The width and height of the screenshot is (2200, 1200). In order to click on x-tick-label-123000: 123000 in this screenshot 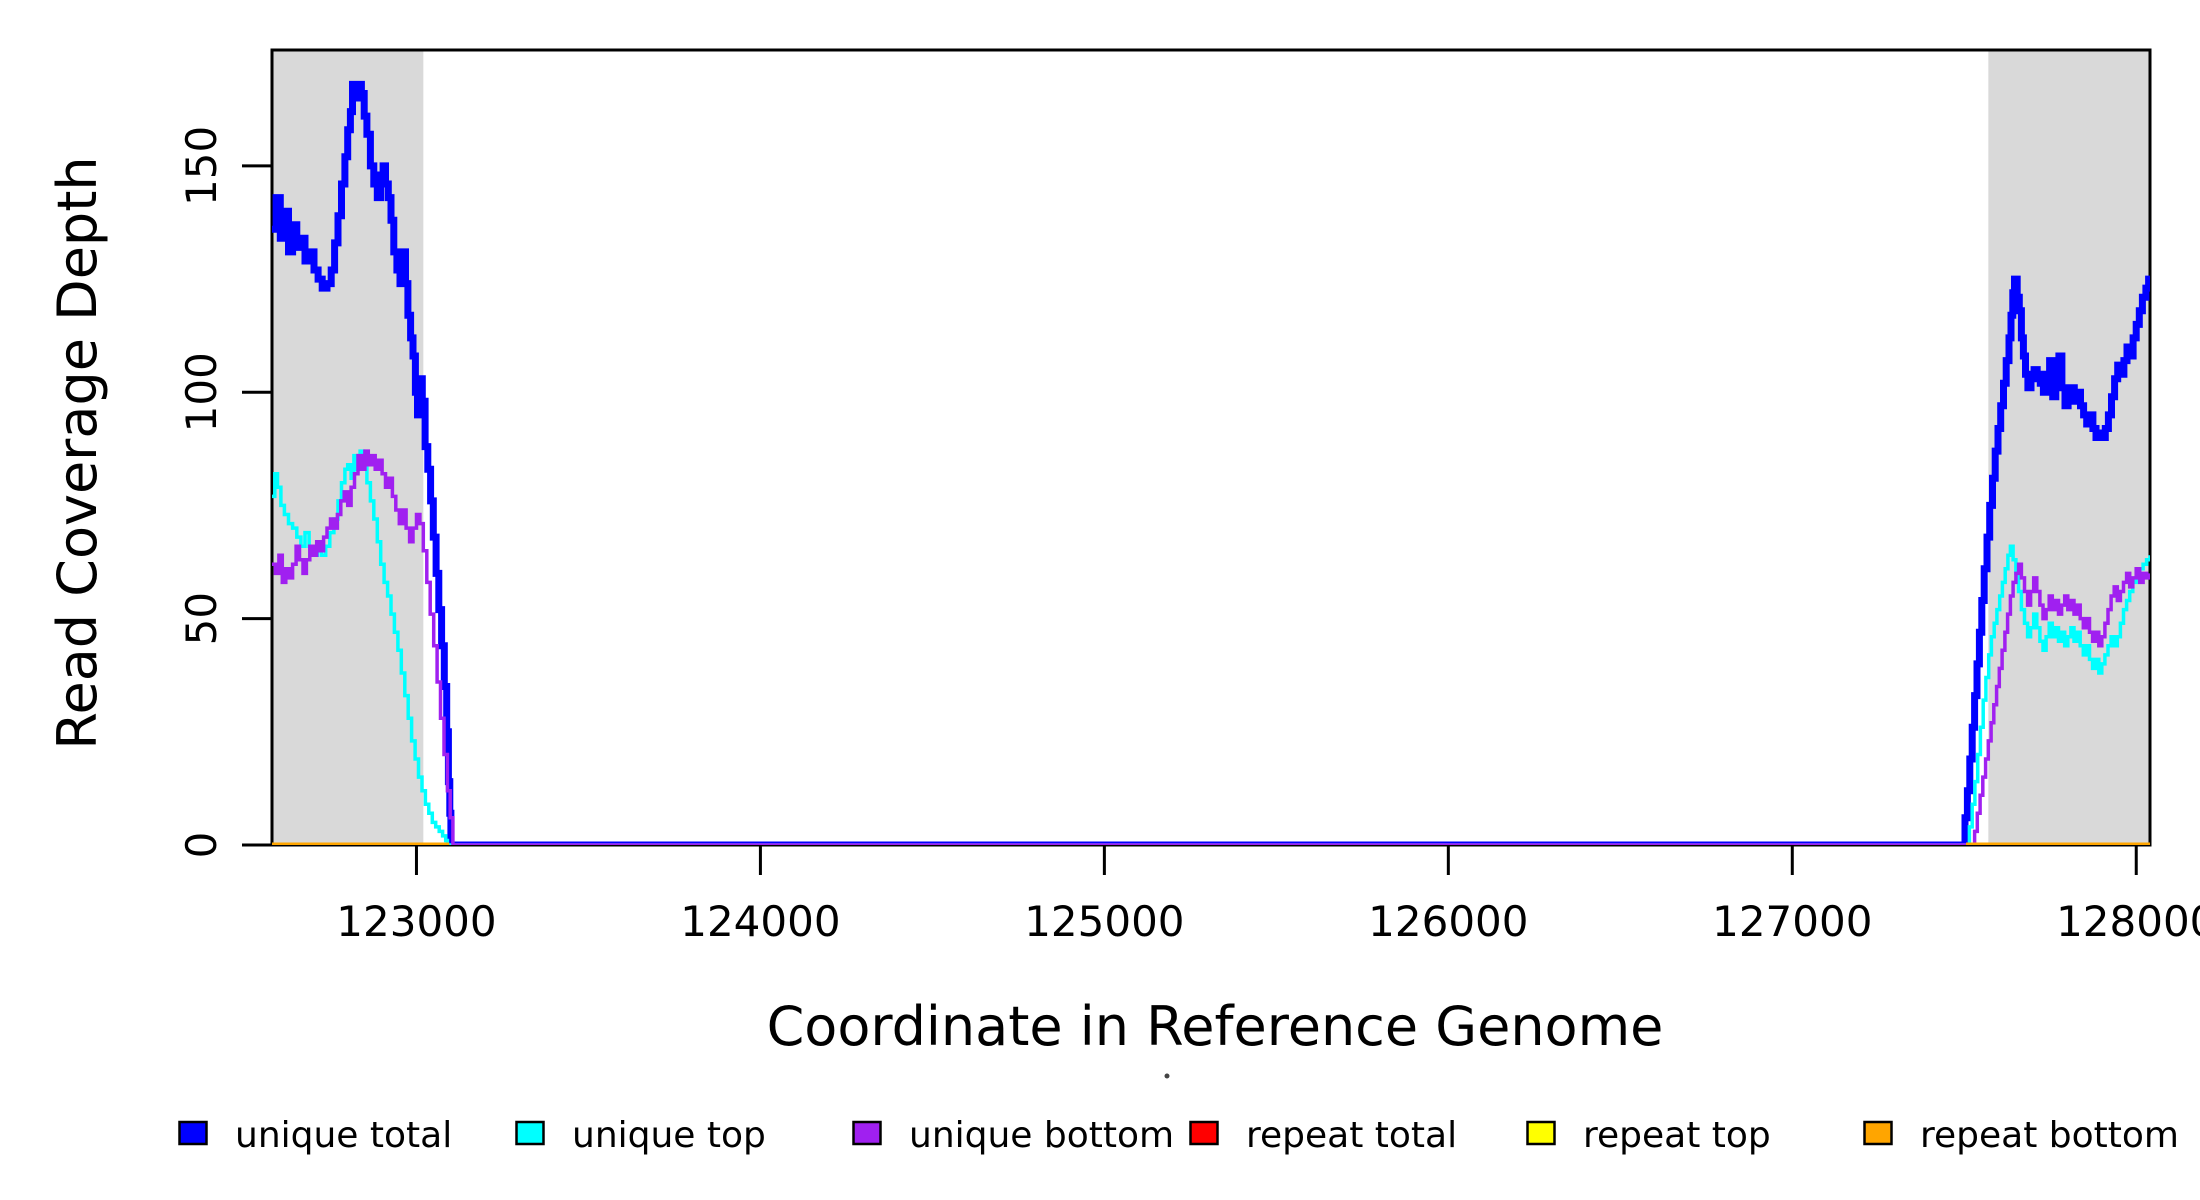, I will do `click(416, 921)`.